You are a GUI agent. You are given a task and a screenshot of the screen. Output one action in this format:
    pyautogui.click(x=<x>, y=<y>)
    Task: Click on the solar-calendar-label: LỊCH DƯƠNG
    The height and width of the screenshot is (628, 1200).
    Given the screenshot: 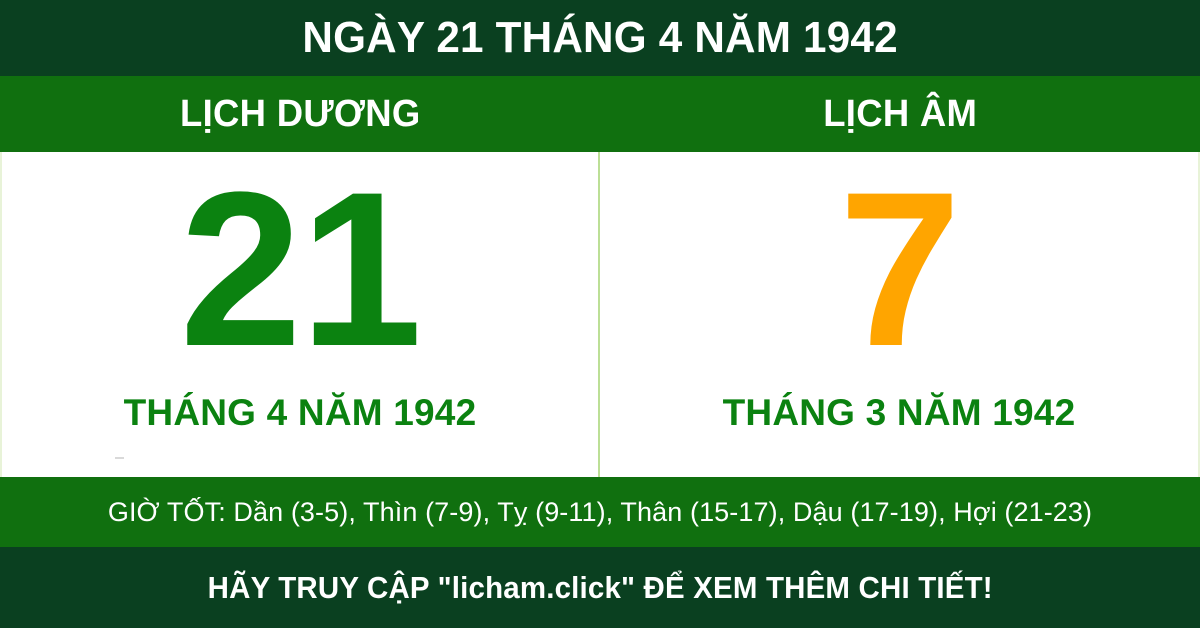 What is the action you would take?
    pyautogui.click(x=300, y=114)
    